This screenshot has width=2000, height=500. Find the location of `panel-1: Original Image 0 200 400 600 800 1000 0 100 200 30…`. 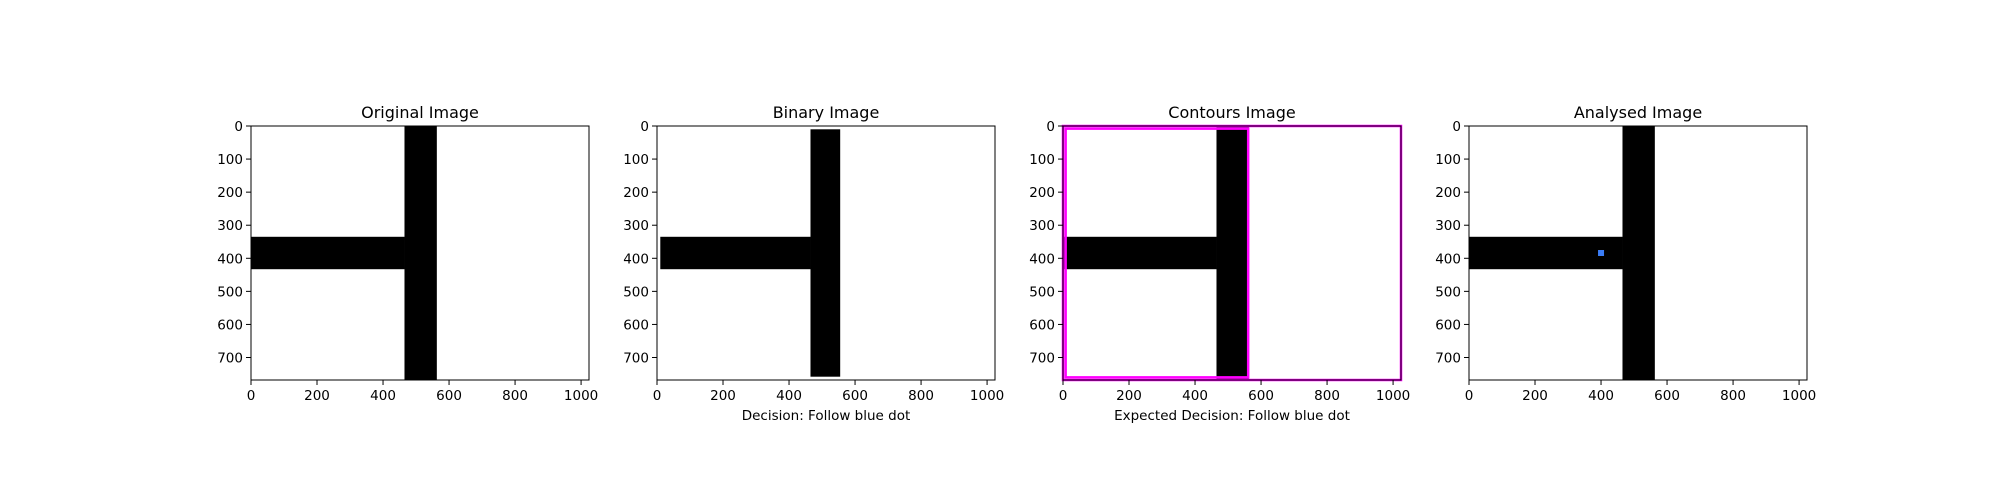

panel-1: Original Image 0 200 400 600 800 1000 0 100 200 30… is located at coordinates (407, 253).